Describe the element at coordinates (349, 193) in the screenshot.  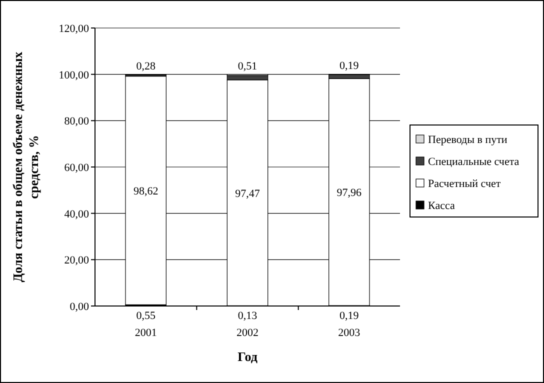
I see `data-label: 97,96` at that location.